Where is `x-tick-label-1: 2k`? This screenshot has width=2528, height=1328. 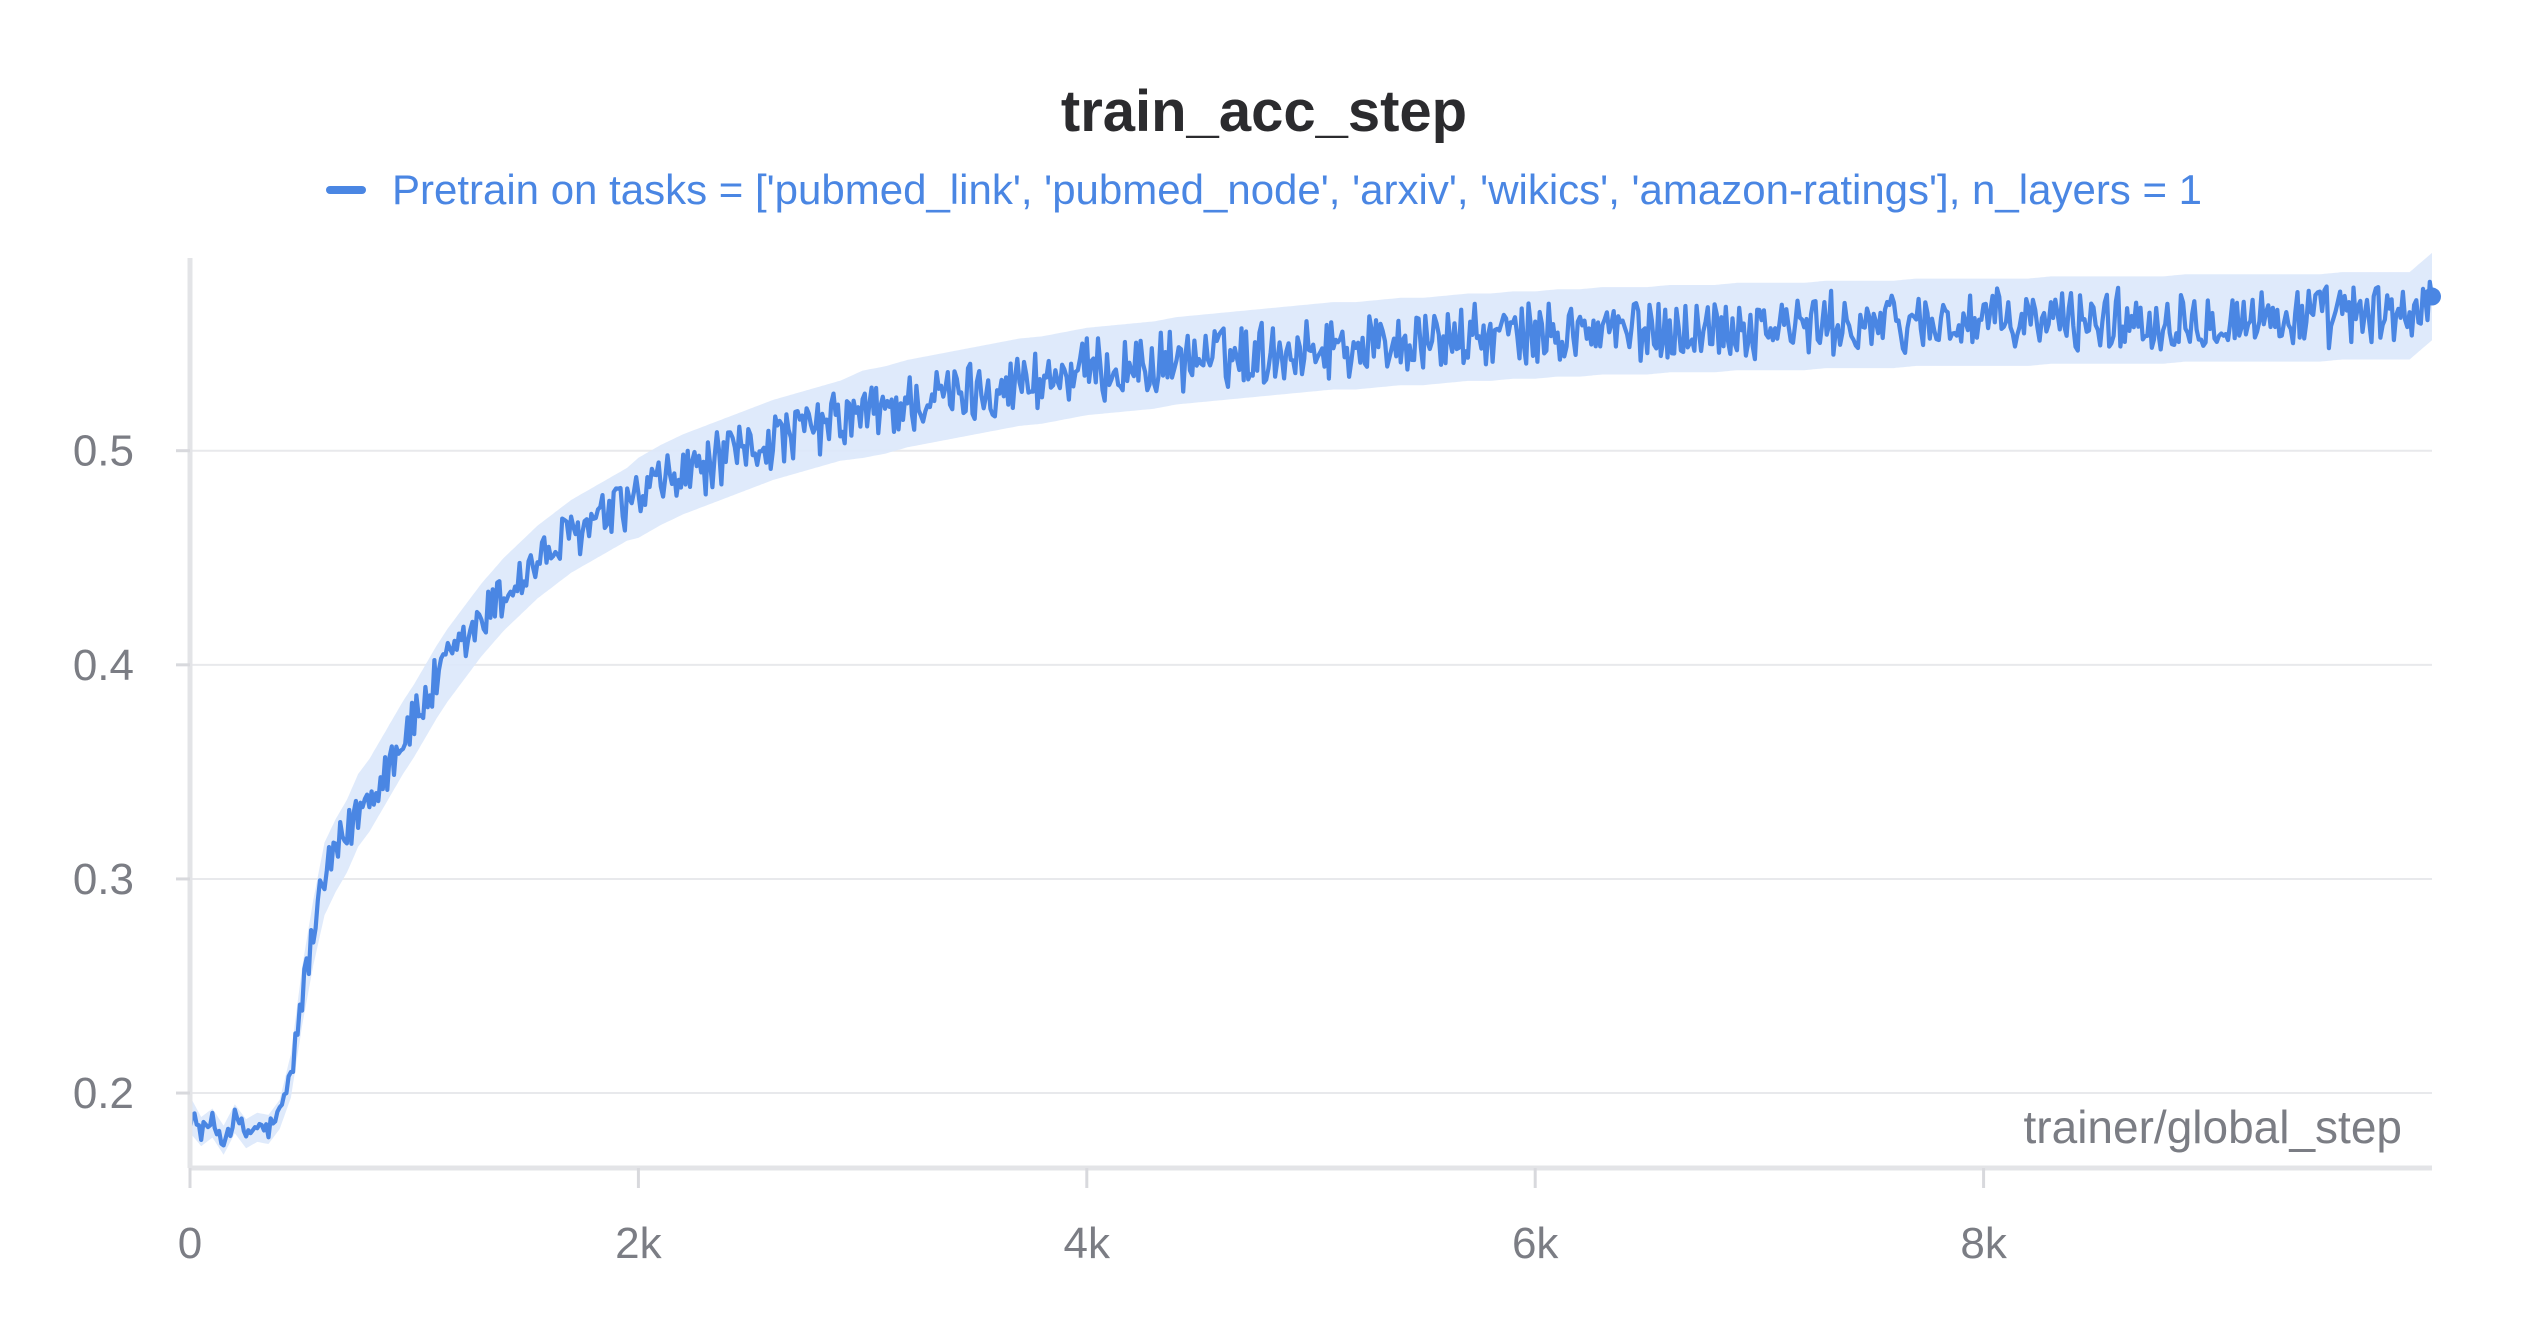
x-tick-label-1: 2k is located at coordinates (638, 1243).